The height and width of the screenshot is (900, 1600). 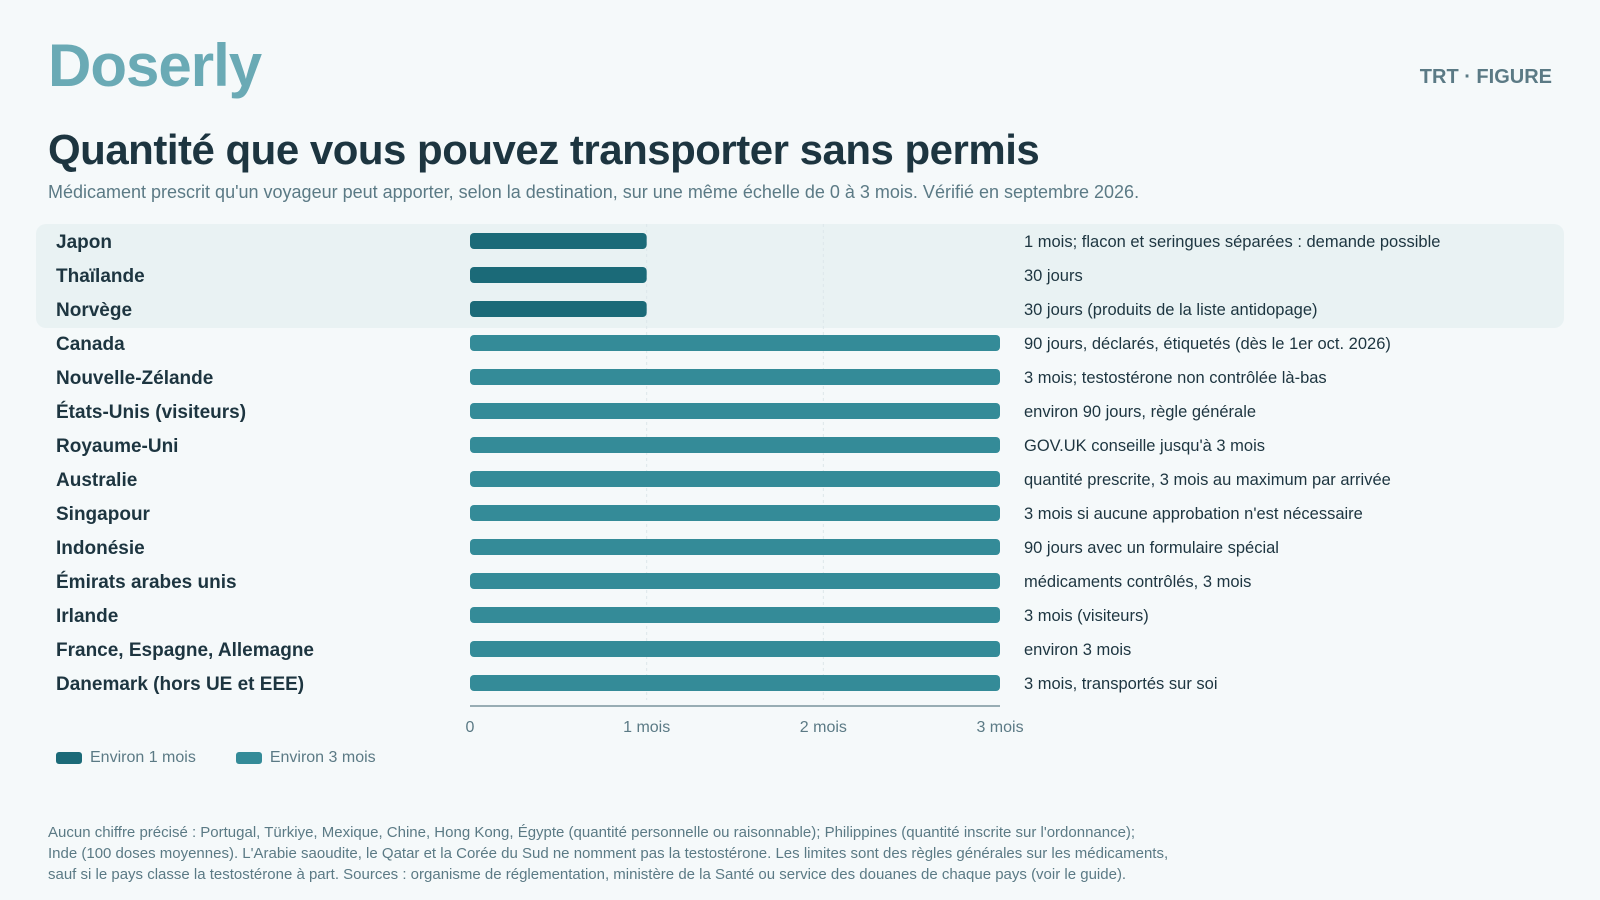 I want to click on country-label: Norvège, so click(x=94, y=310).